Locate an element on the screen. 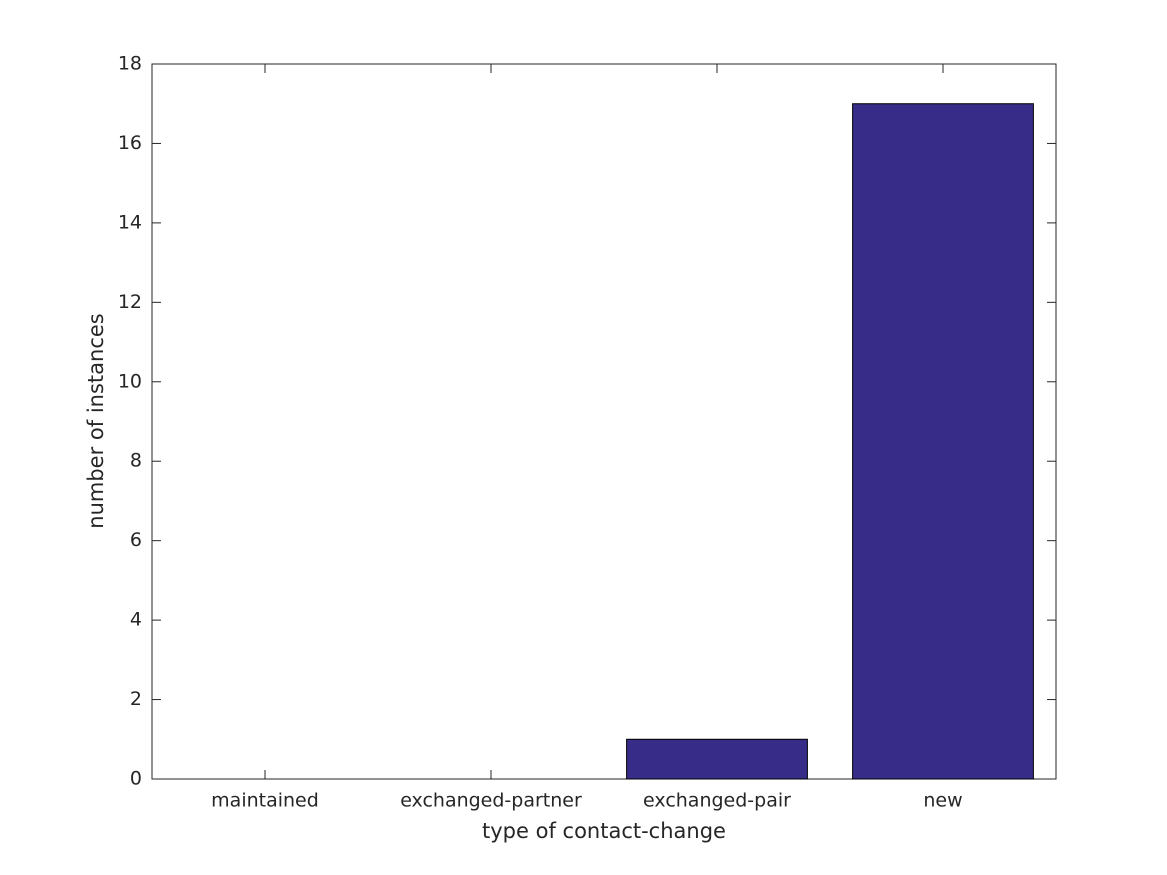  y-tick-label: 8 is located at coordinates (136, 461).